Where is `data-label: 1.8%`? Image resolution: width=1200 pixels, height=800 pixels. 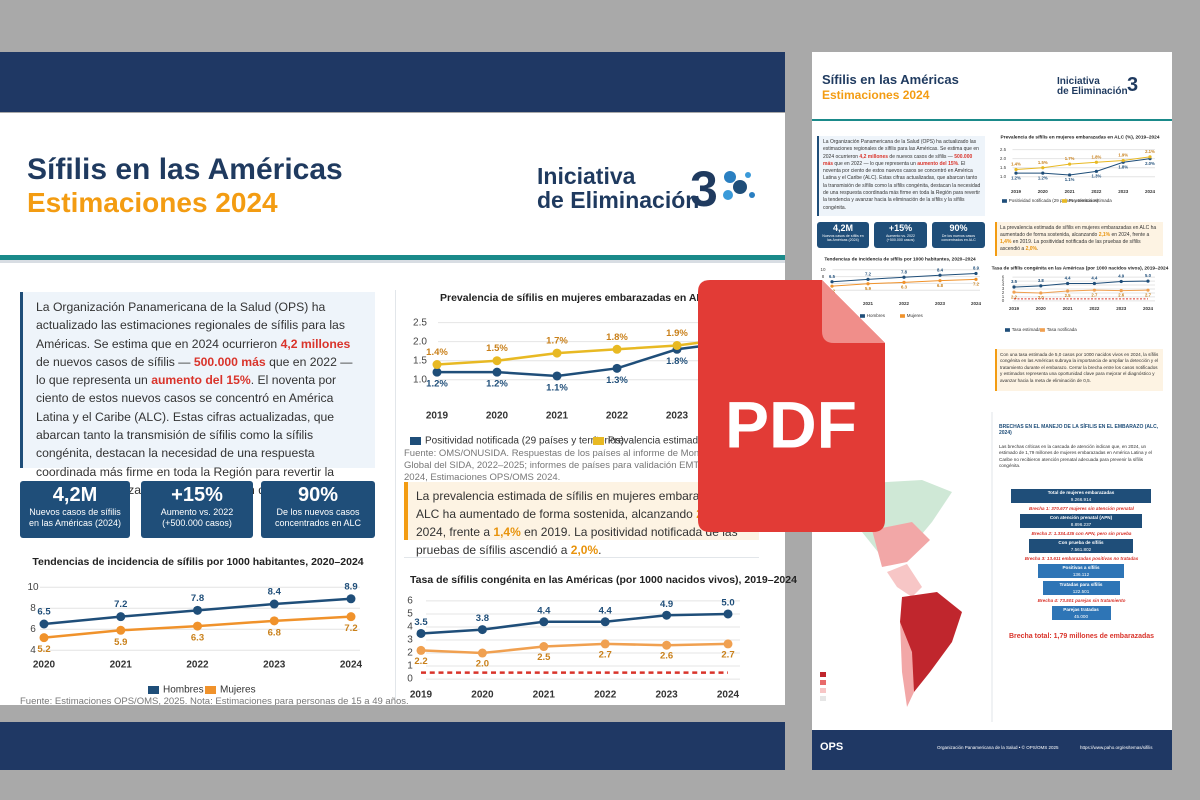
data-label: 1.8% is located at coordinates (1123, 166).